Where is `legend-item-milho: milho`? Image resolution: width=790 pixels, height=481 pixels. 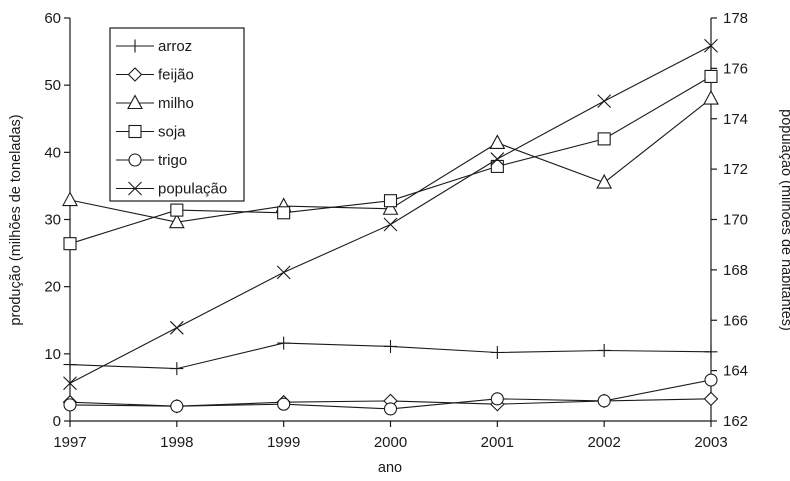 legend-item-milho: milho is located at coordinates (155, 103).